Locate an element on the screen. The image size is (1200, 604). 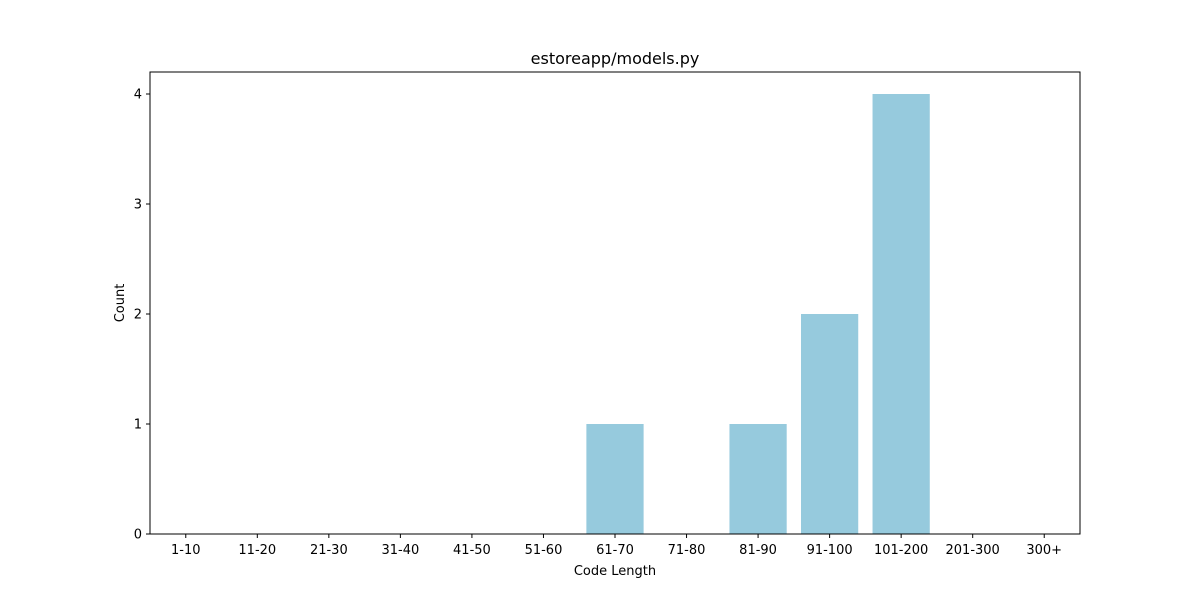
y-tick-label: 1 is located at coordinates (138, 425).